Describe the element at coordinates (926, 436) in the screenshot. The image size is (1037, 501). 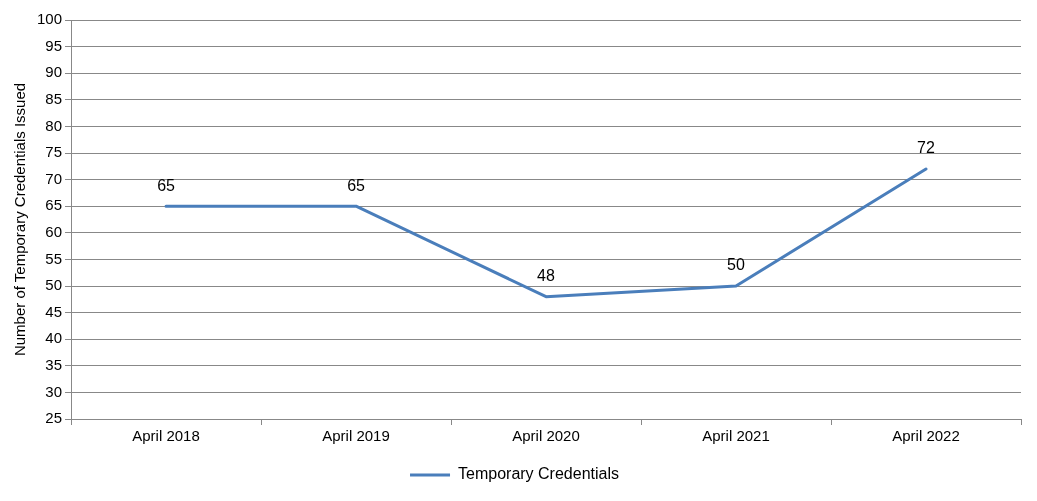
I see `x-tick-label: April 2022` at that location.